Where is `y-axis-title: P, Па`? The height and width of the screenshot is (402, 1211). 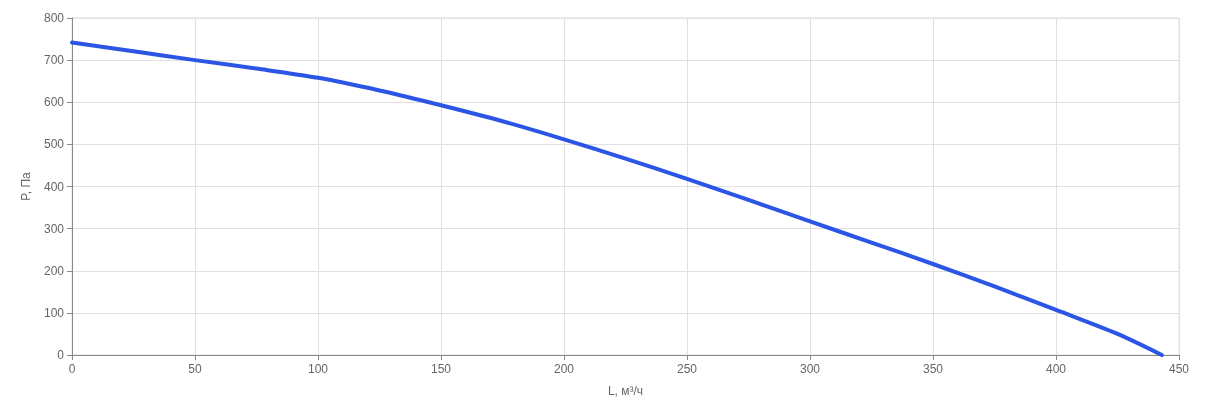
y-axis-title: P, Па is located at coordinates (26, 186).